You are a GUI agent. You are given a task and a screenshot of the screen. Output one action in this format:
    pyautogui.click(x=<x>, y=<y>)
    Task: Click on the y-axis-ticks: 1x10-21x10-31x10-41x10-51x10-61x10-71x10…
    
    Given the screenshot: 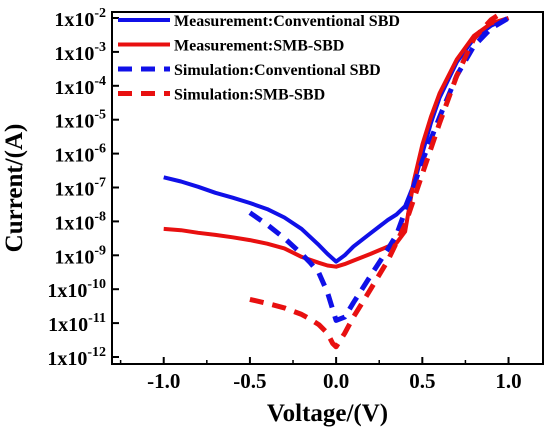 What is the action you would take?
    pyautogui.click(x=83, y=188)
    